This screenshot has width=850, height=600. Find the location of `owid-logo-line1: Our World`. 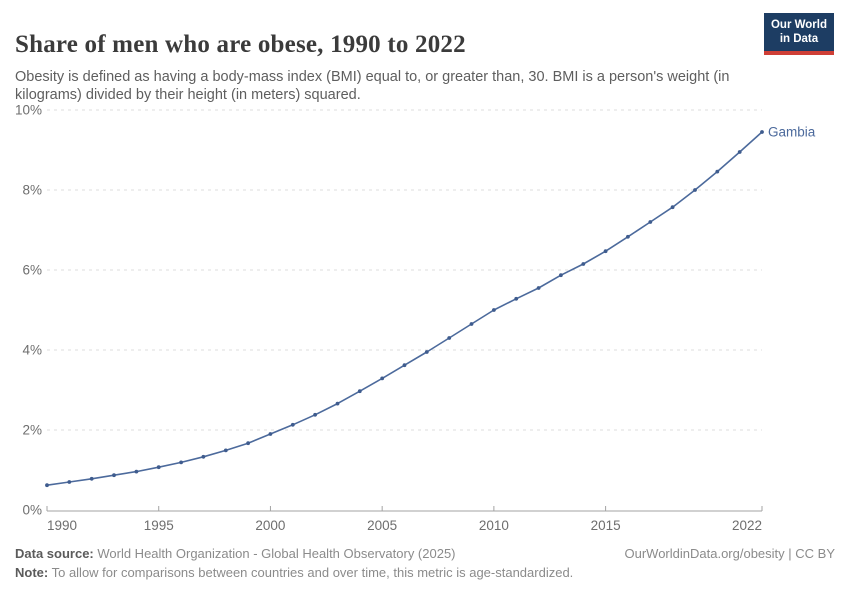

owid-logo-line1: Our World is located at coordinates (798, 25).